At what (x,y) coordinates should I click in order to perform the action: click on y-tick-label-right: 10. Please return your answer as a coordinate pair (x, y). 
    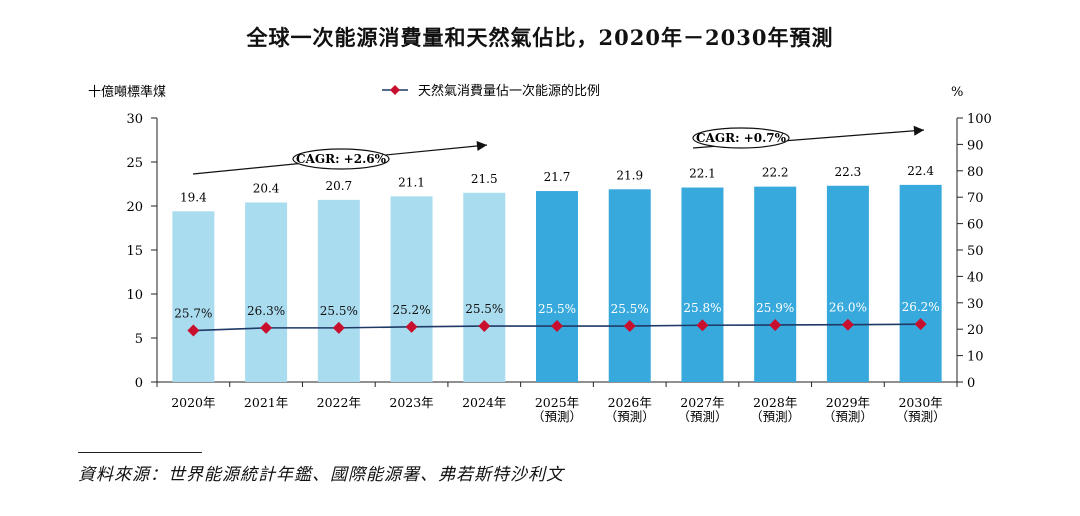
    Looking at the image, I should click on (975, 357).